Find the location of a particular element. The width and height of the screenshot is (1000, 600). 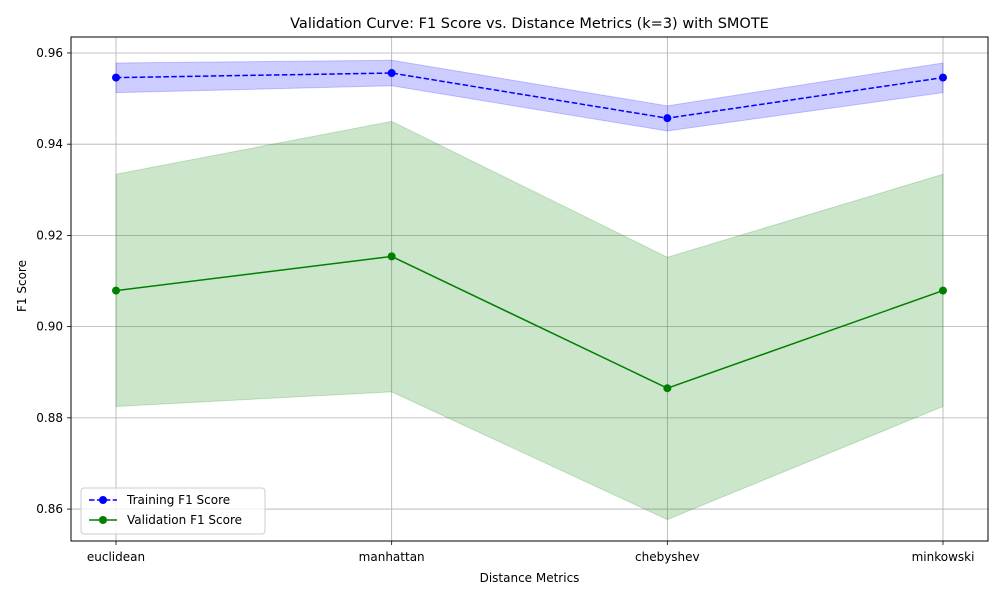

y-tick-label: 0.86 is located at coordinates (49, 509).